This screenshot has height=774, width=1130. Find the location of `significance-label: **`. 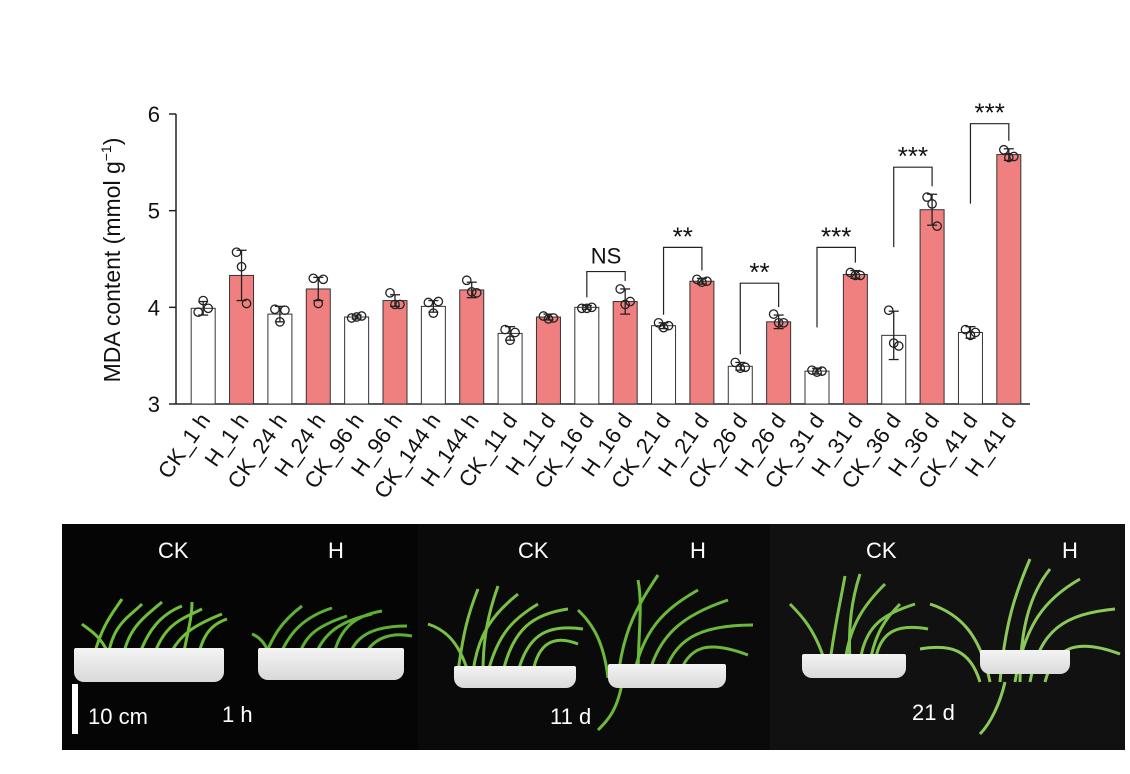

significance-label: ** is located at coordinates (683, 236).